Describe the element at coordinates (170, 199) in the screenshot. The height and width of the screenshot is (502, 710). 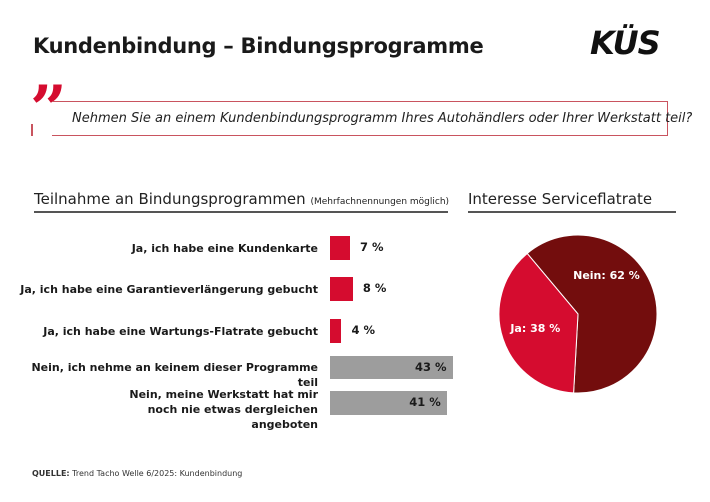
I see `bar-chart-title-text: Teilnahme an Bindungsprogrammen` at that location.